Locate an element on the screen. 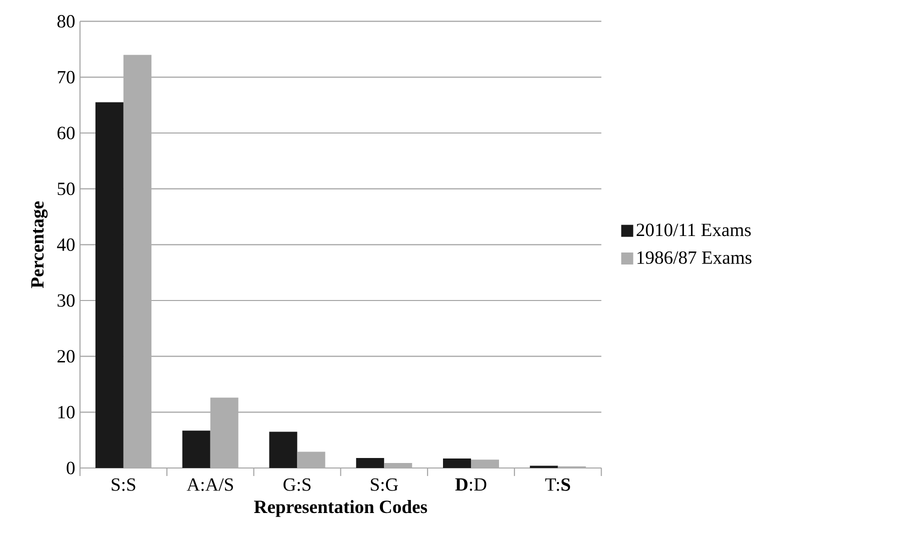 The width and height of the screenshot is (912, 540). y-axis-title: Percentage is located at coordinates (39, 244).